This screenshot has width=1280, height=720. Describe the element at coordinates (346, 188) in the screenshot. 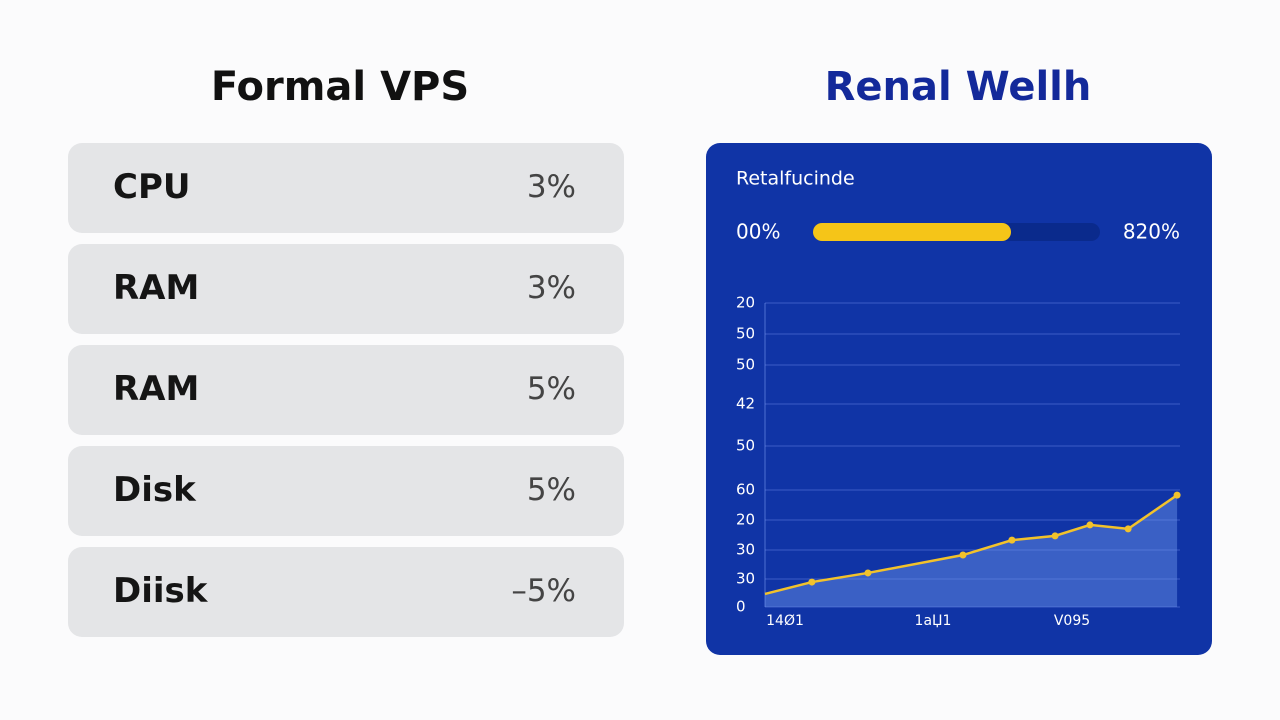

I see `metric-row: CPU 3%` at that location.